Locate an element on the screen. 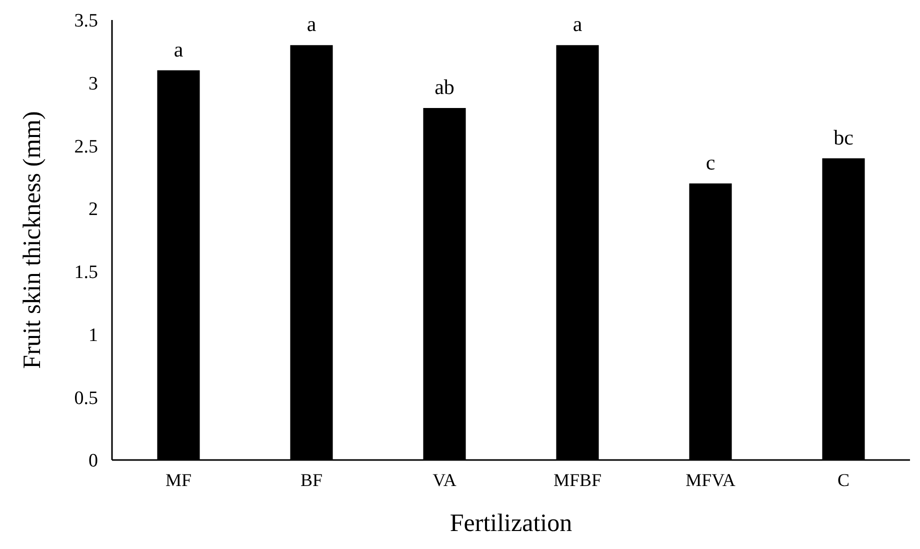 Image resolution: width=920 pixels, height=549 pixels. y-tick-label: 0.5 is located at coordinates (86, 398).